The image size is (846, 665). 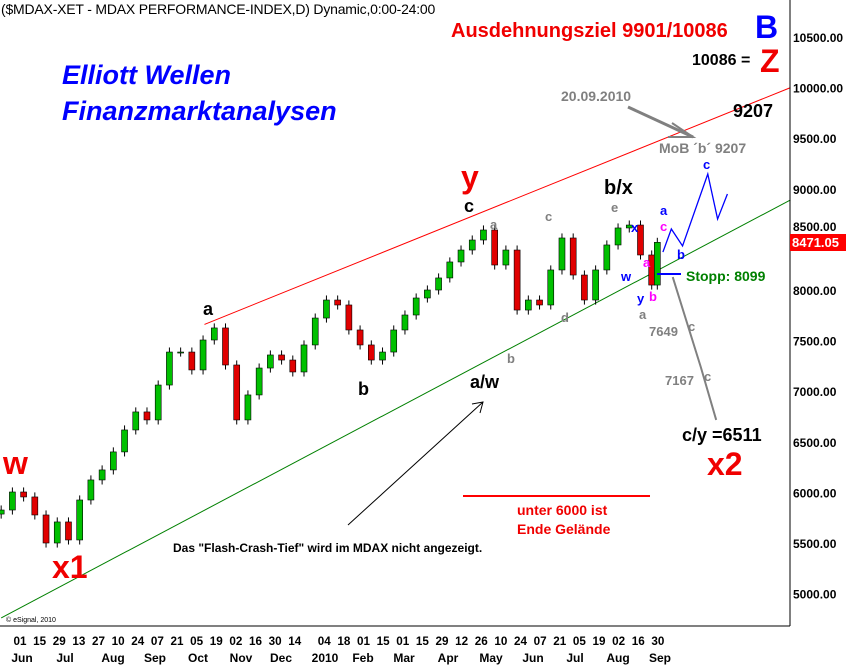 What do you see at coordinates (721, 60) in the screenshot?
I see `z-value-label: 10086 =` at bounding box center [721, 60].